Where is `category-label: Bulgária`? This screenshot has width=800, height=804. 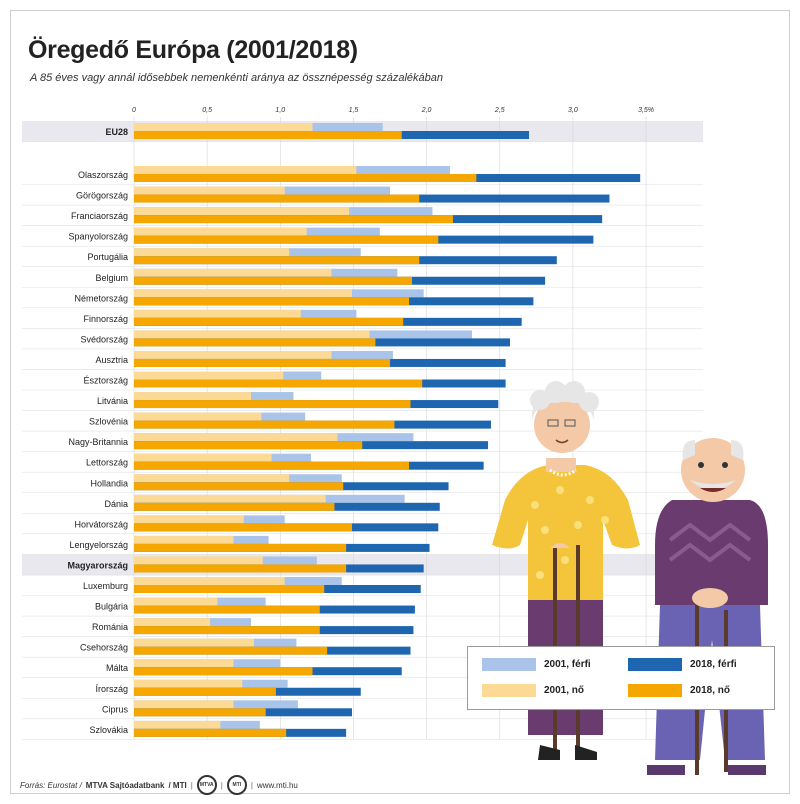
category-label: Bulgária is located at coordinates (111, 607).